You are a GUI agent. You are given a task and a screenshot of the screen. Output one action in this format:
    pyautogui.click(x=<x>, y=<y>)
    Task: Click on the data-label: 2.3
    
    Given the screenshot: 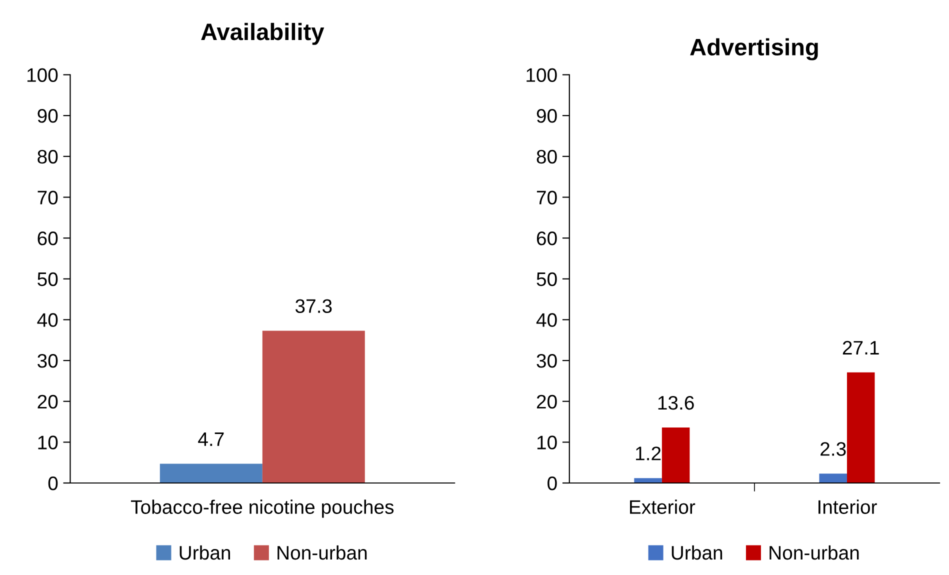 What is the action you would take?
    pyautogui.click(x=833, y=449)
    